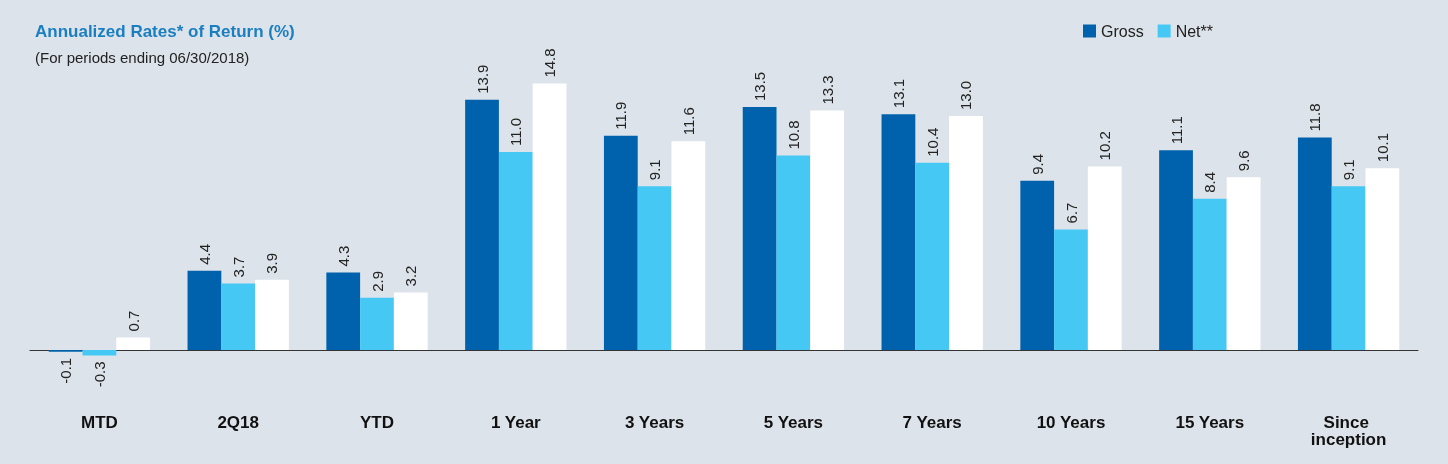 The image size is (1448, 464). I want to click on x-tick-label: 5 Years, so click(793, 422).